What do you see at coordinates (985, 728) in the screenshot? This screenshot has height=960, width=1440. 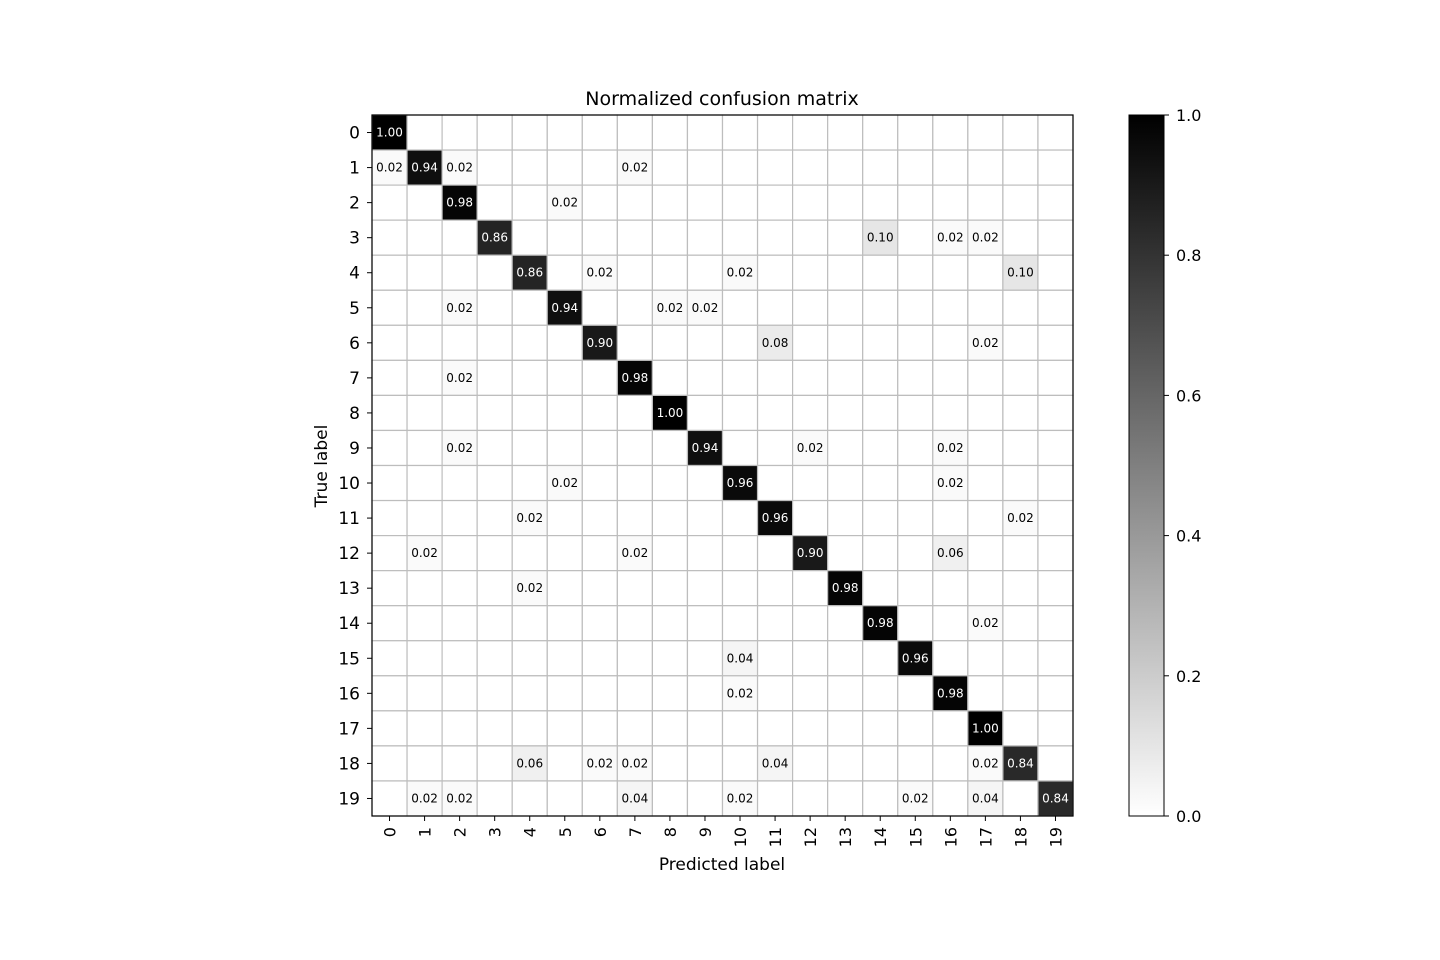 I see `cell-value-label: 1.00` at bounding box center [985, 728].